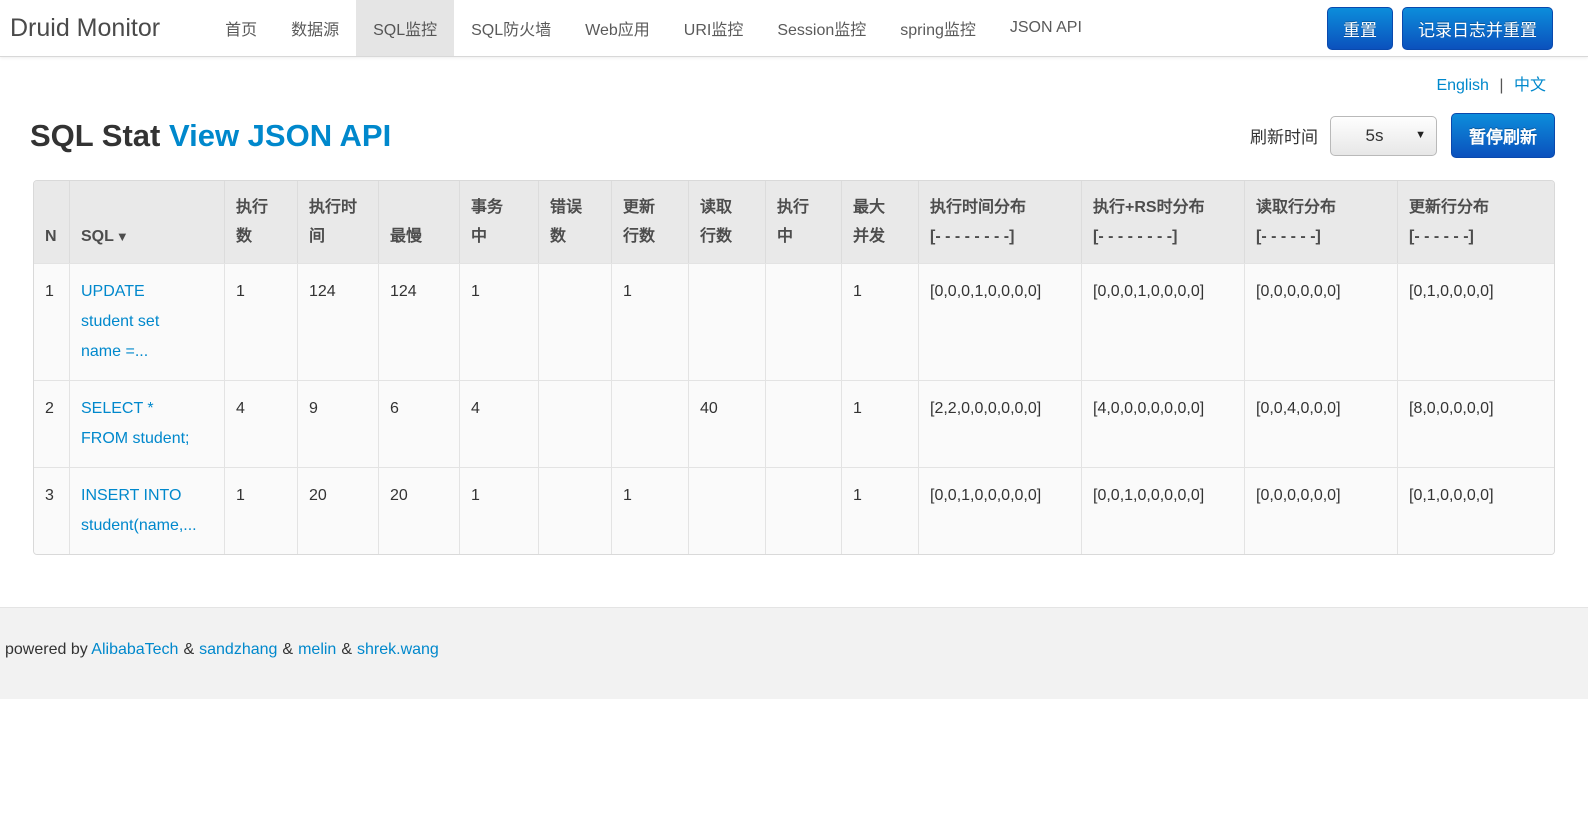 The width and height of the screenshot is (1588, 814). Describe the element at coordinates (135, 423) in the screenshot. I see `sql-link: SELECT * FROM student;` at that location.